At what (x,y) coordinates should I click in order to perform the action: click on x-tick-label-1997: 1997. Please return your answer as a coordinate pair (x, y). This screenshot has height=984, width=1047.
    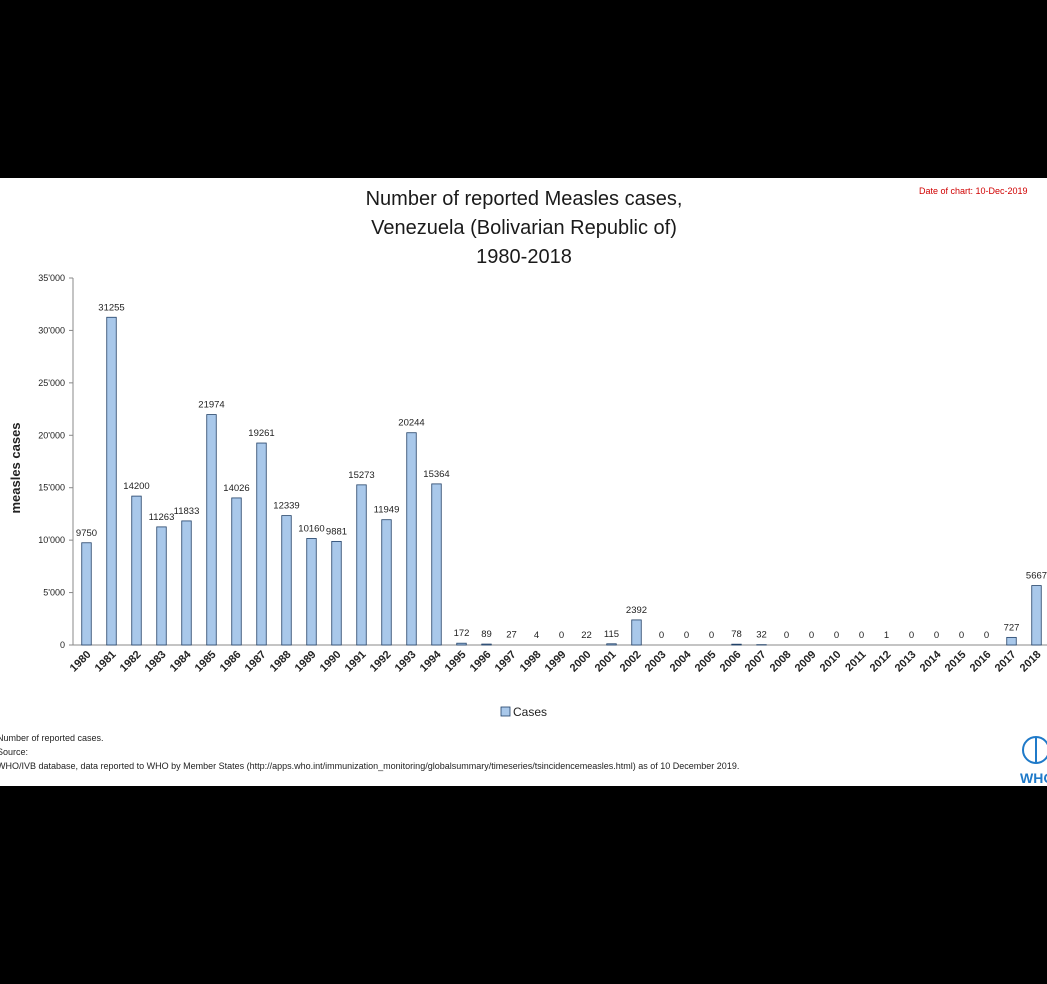
    Looking at the image, I should click on (506, 662).